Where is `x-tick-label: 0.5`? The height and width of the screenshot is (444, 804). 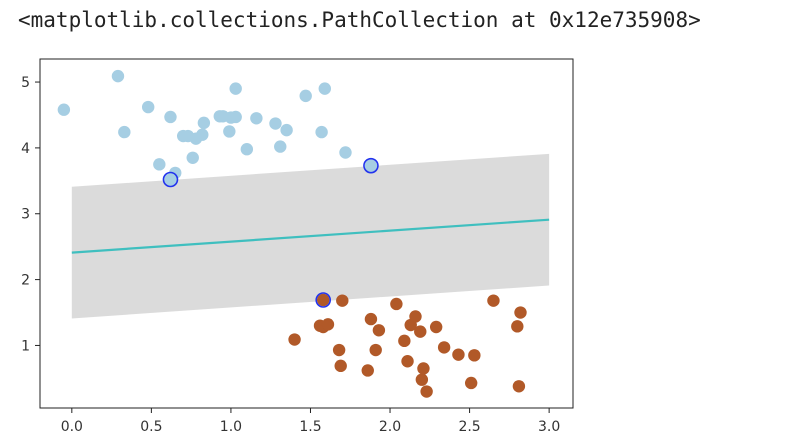
x-tick-label: 0.5 is located at coordinates (151, 427).